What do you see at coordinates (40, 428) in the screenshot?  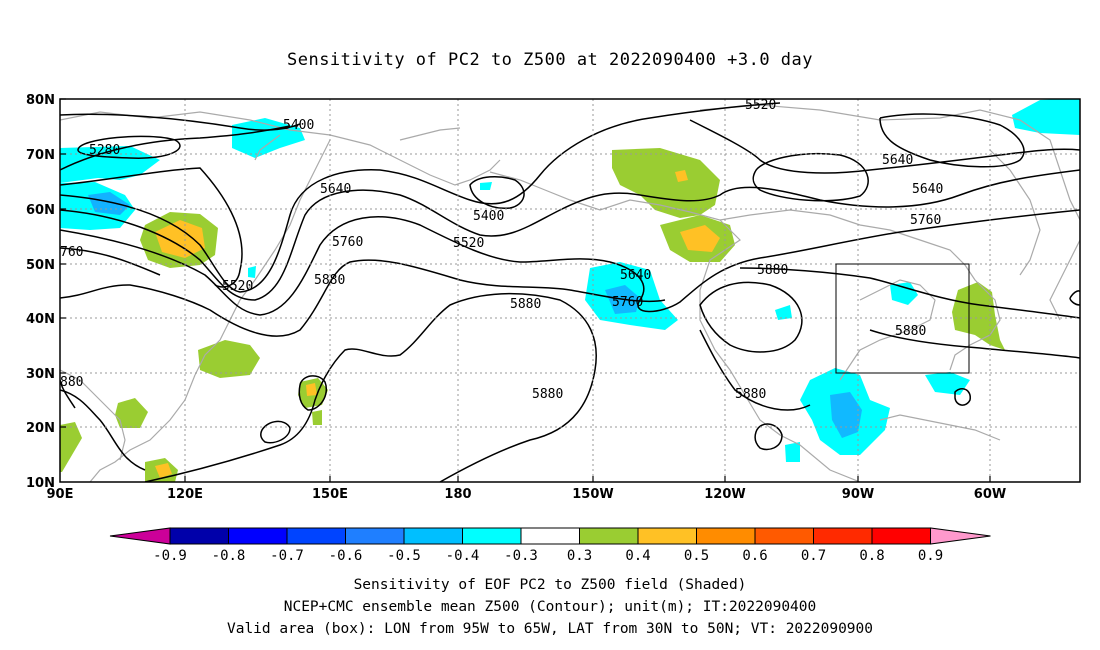 I see `lat-label: 20N` at bounding box center [40, 428].